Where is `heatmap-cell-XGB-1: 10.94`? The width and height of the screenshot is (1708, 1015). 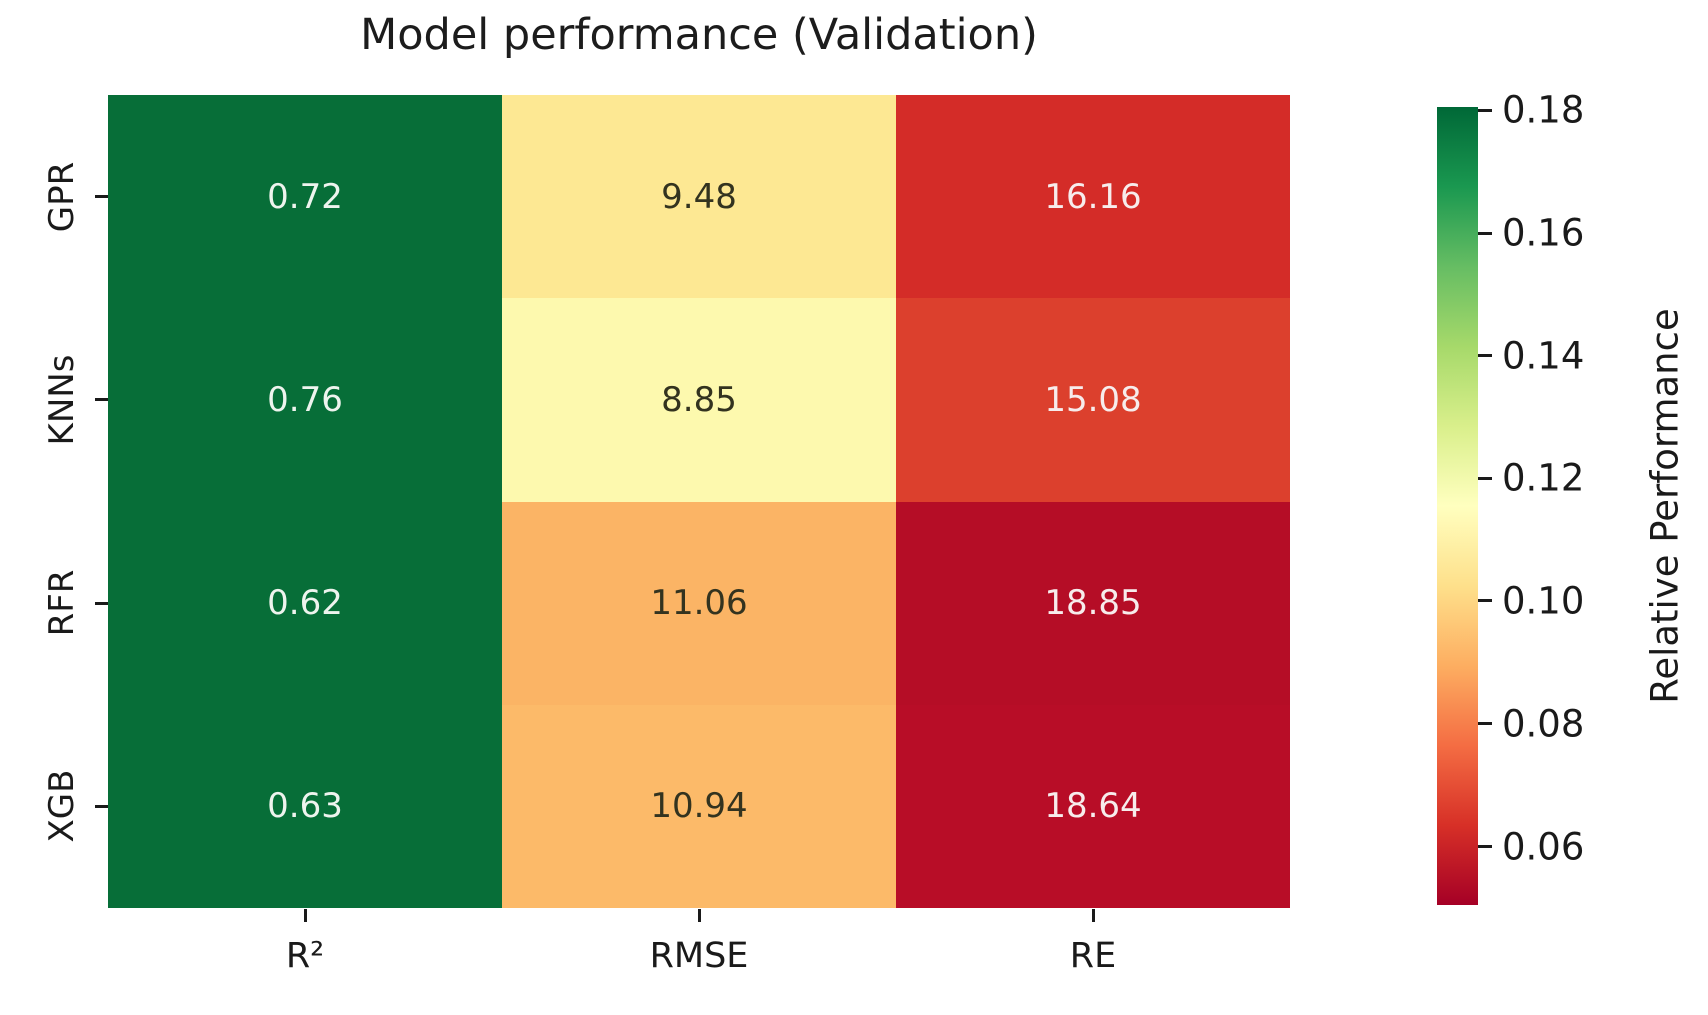 heatmap-cell-XGB-1: 10.94 is located at coordinates (699, 806).